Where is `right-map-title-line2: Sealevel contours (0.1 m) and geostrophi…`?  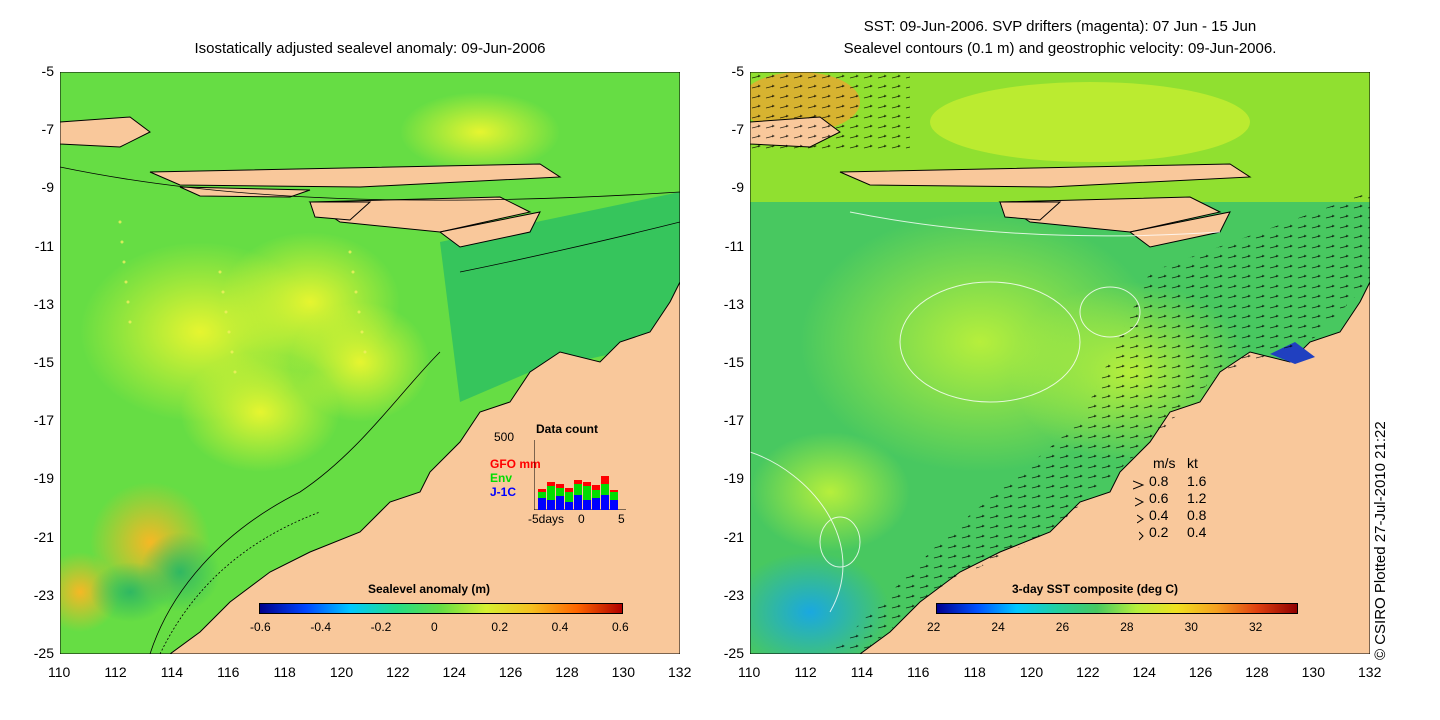
right-map-title-line2: Sealevel contours (0.1 m) and geostrophi… is located at coordinates (1060, 48).